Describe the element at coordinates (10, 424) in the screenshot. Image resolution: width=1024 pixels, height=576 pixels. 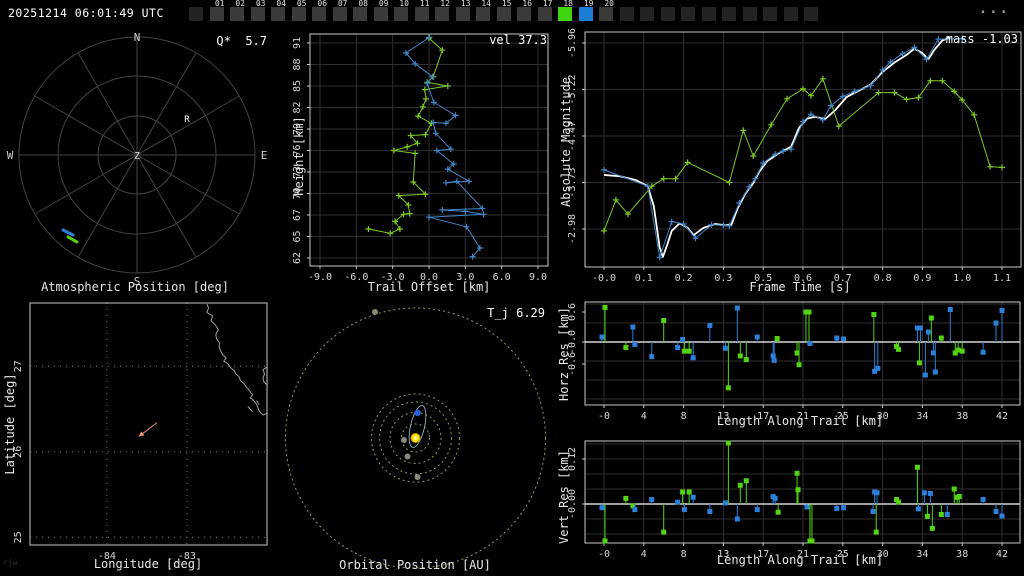
I see `latitude-y-axis-label: Latitude [deg]` at that location.